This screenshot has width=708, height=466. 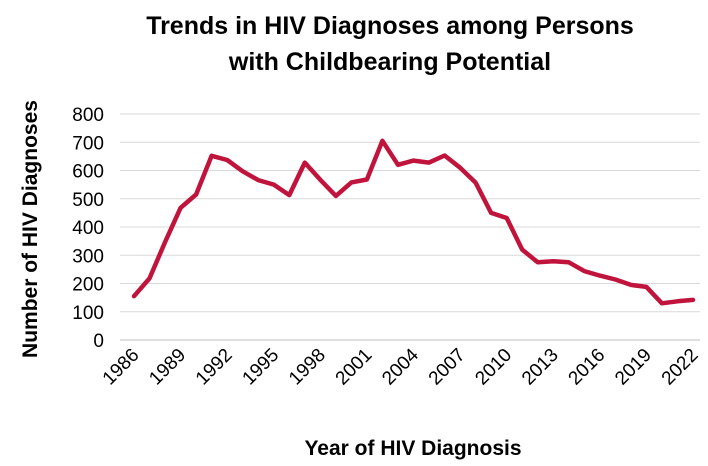 What do you see at coordinates (493, 367) in the screenshot?
I see `x-tick-label: 2010` at bounding box center [493, 367].